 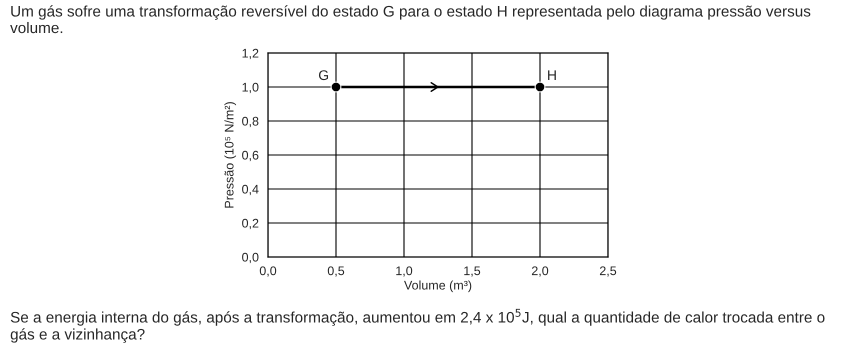 What do you see at coordinates (336, 271) in the screenshot?
I see `x-tick-label: 0,5` at bounding box center [336, 271].